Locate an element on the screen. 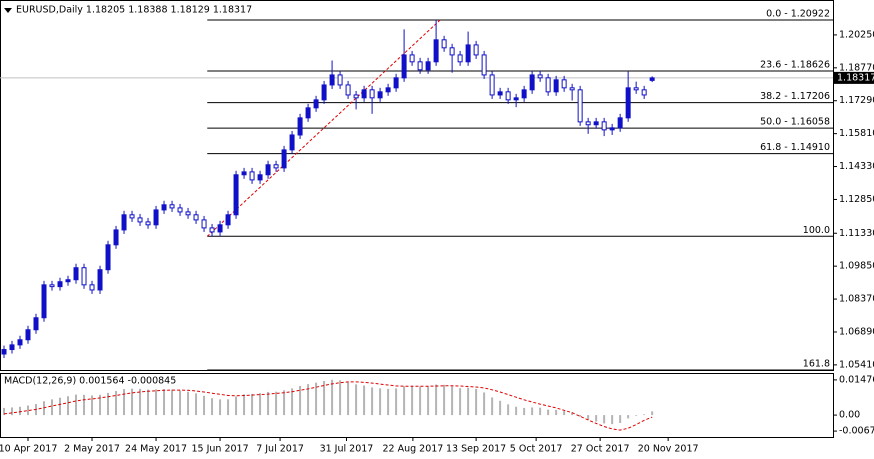 The image size is (874, 459). fib-label: 50.0 - 1.16058 is located at coordinates (795, 122).